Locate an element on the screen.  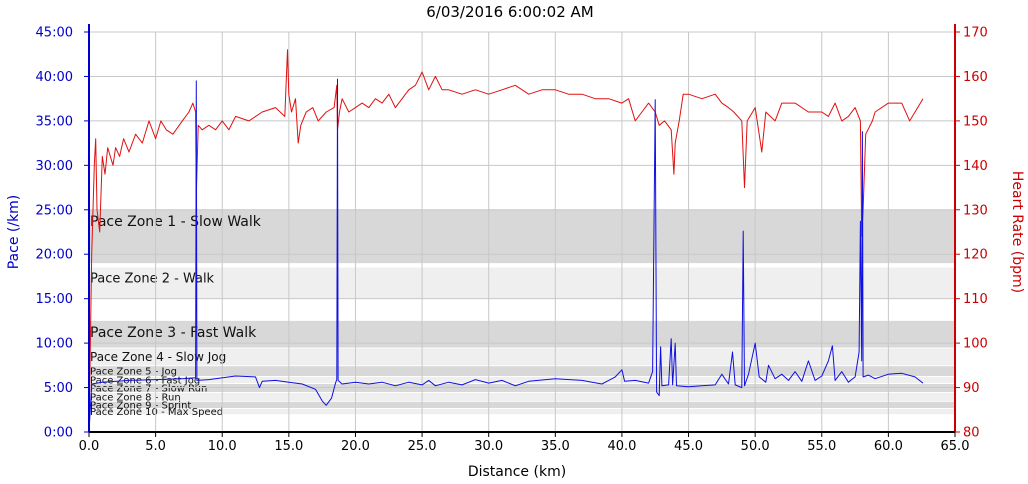
left-tick-label: 5:00 is located at coordinates (58, 388).